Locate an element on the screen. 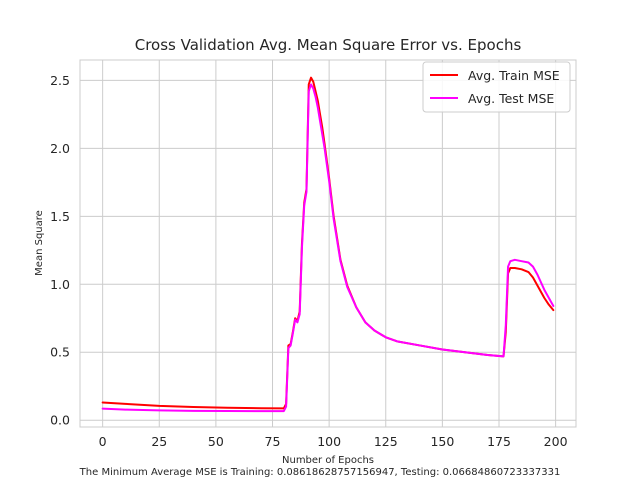 The width and height of the screenshot is (640, 484). x-tick-label: 175 is located at coordinates (499, 441).